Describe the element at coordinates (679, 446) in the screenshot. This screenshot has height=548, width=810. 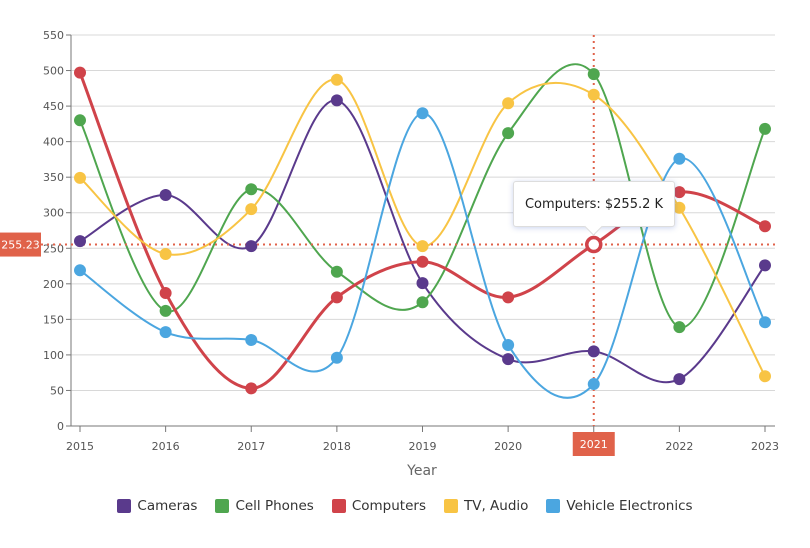
I see `x-tick-label: 2022` at that location.